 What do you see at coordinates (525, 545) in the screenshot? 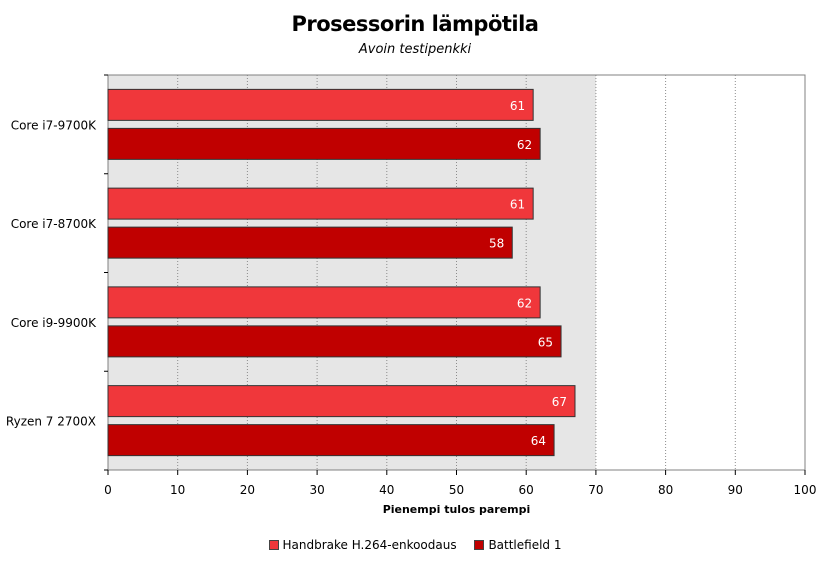
I see `legend-label-battlefield: Battlefield 1` at bounding box center [525, 545].